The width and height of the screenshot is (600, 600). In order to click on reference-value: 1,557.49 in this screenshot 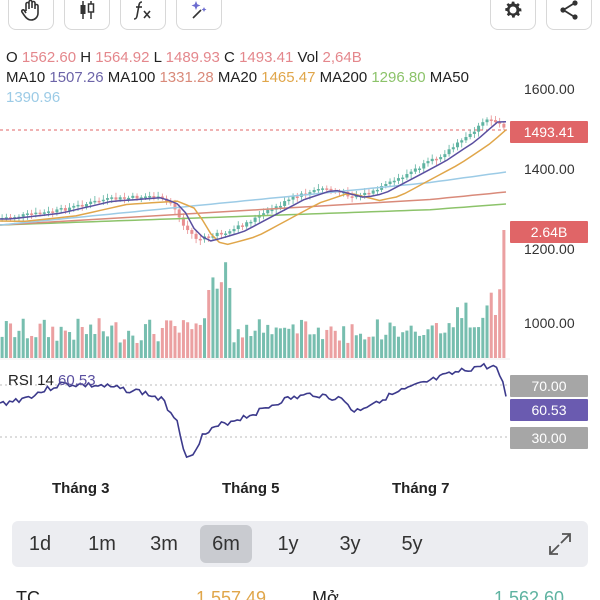, I will do `click(231, 594)`.